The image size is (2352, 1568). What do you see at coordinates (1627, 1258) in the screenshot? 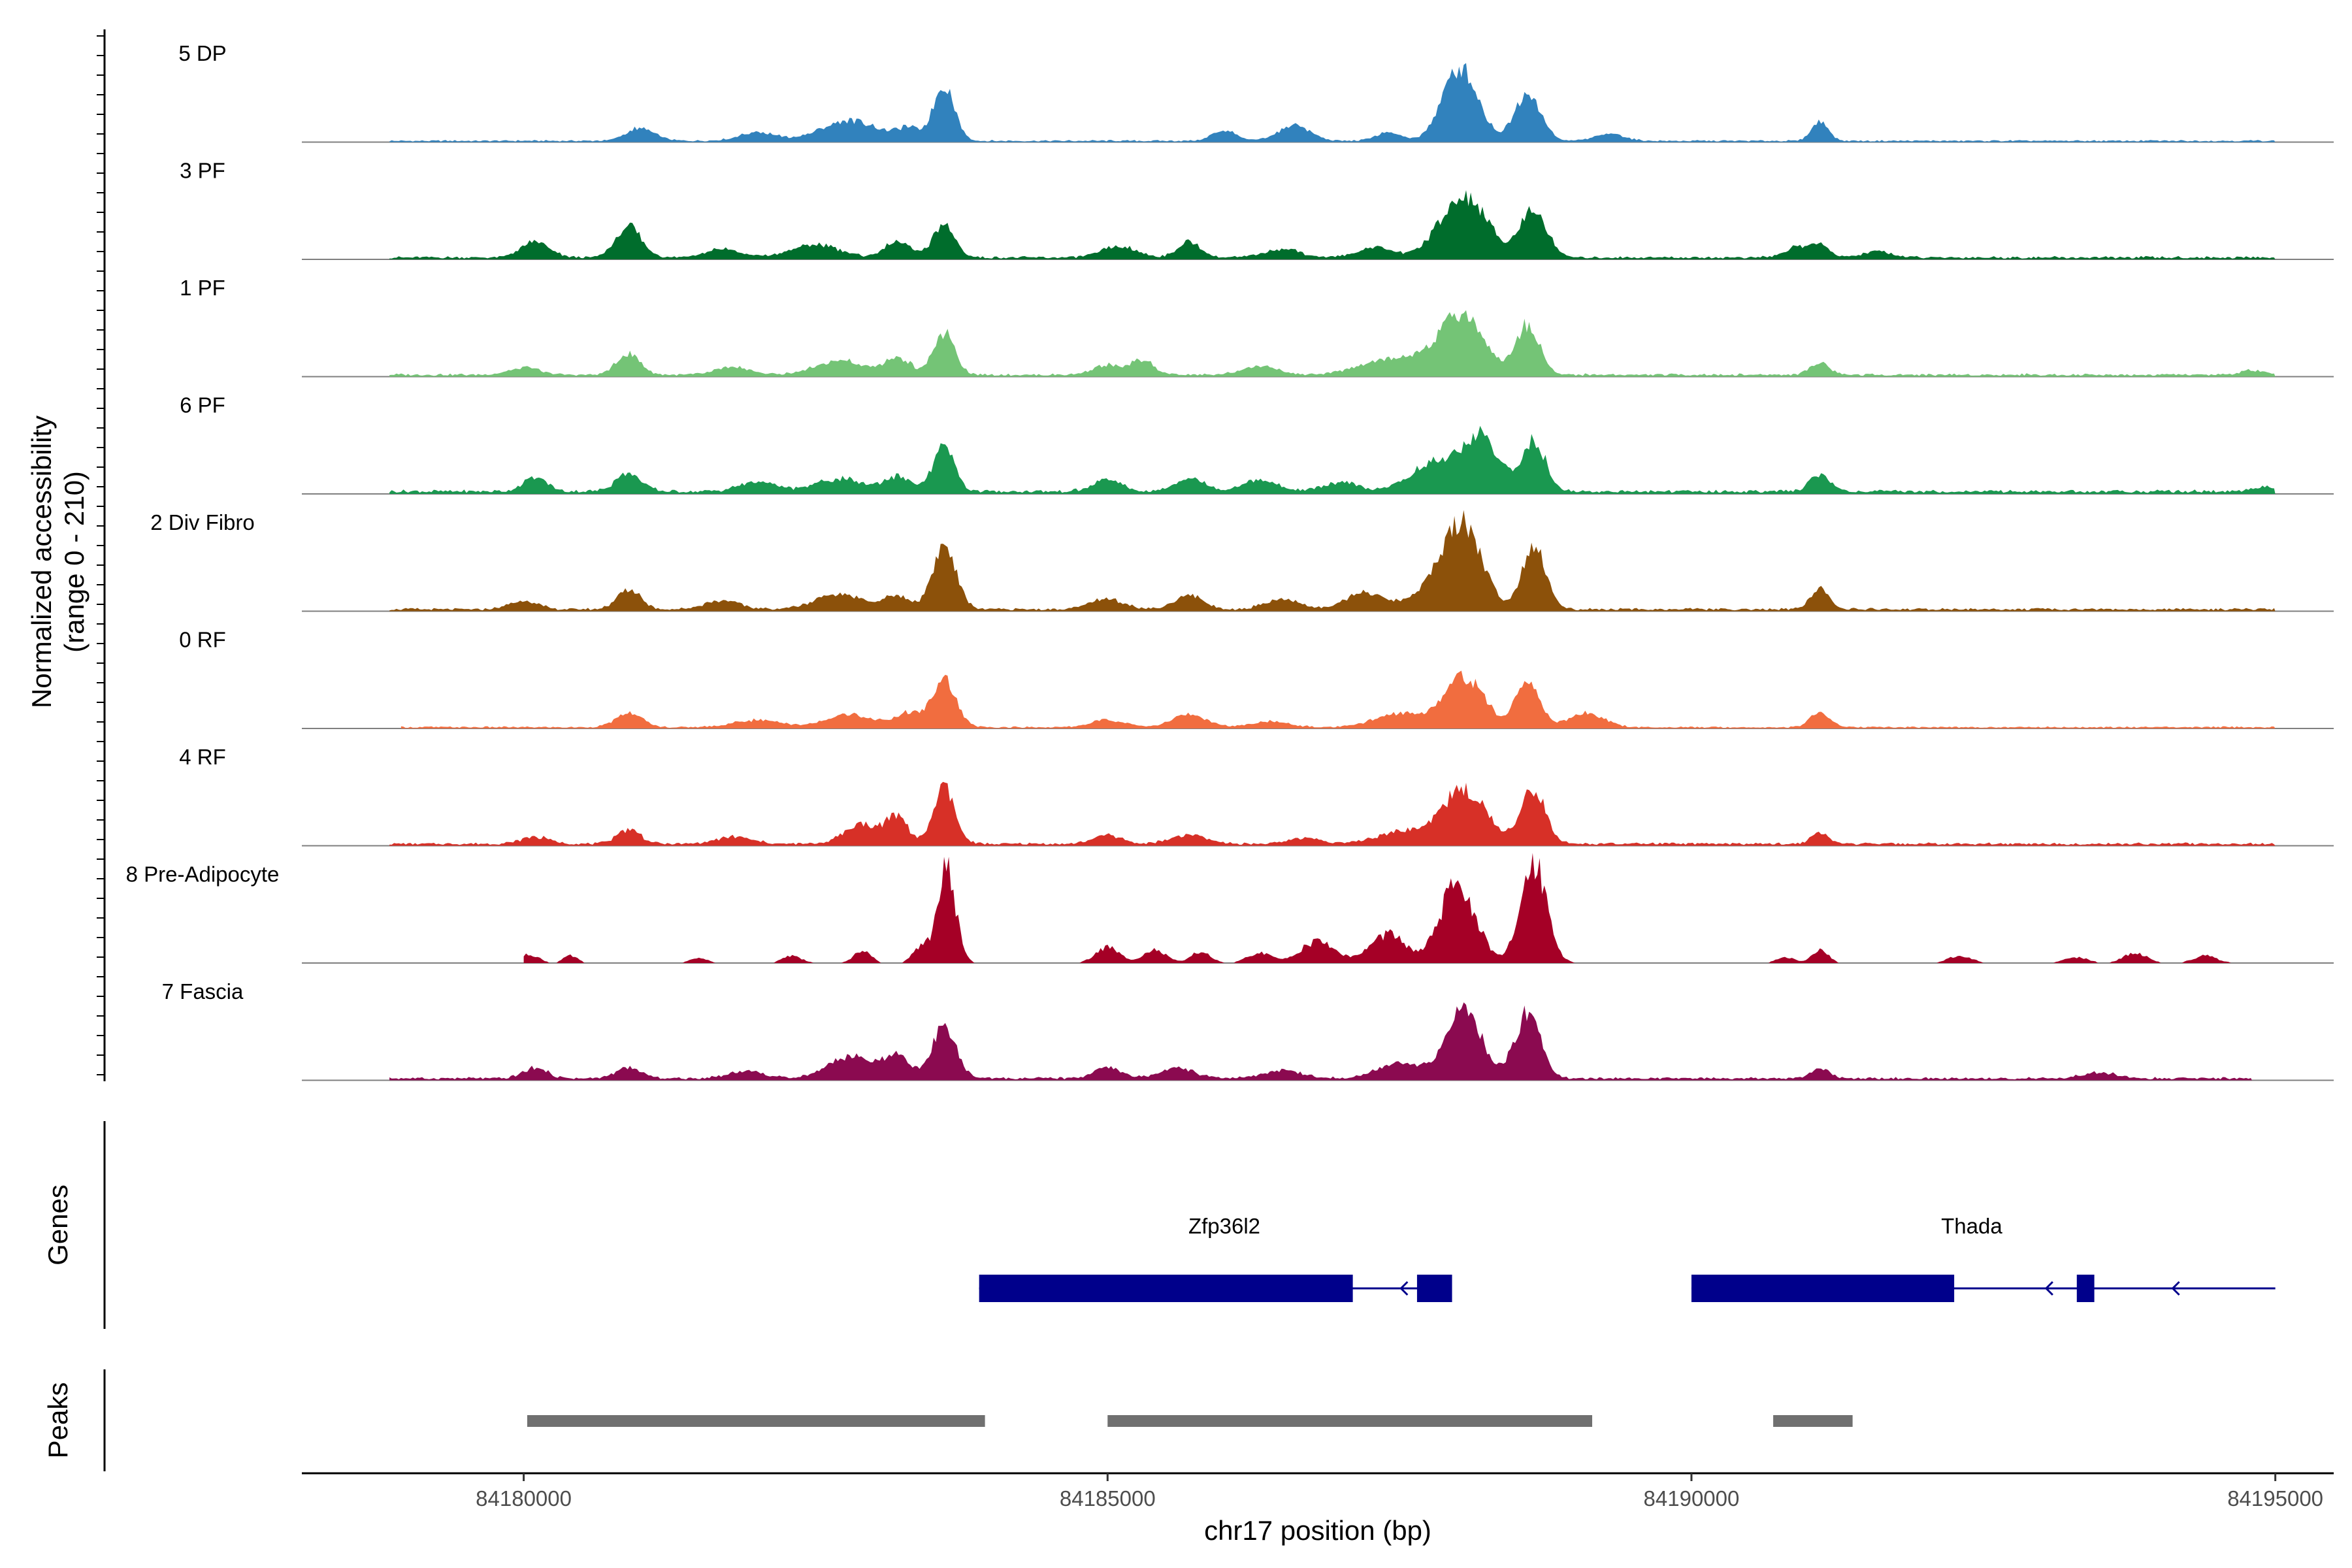
I see `gene-track: Zfp36l2 Thada` at bounding box center [1627, 1258].